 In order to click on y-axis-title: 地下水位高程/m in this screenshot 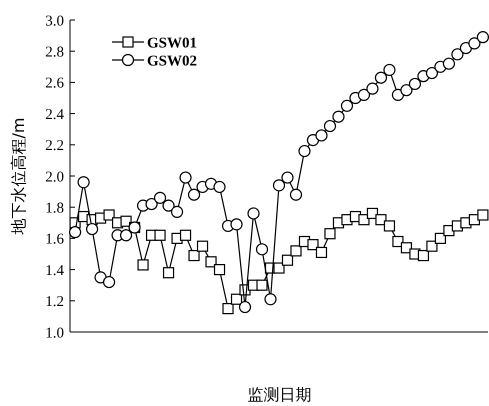, I will do `click(18, 177)`.